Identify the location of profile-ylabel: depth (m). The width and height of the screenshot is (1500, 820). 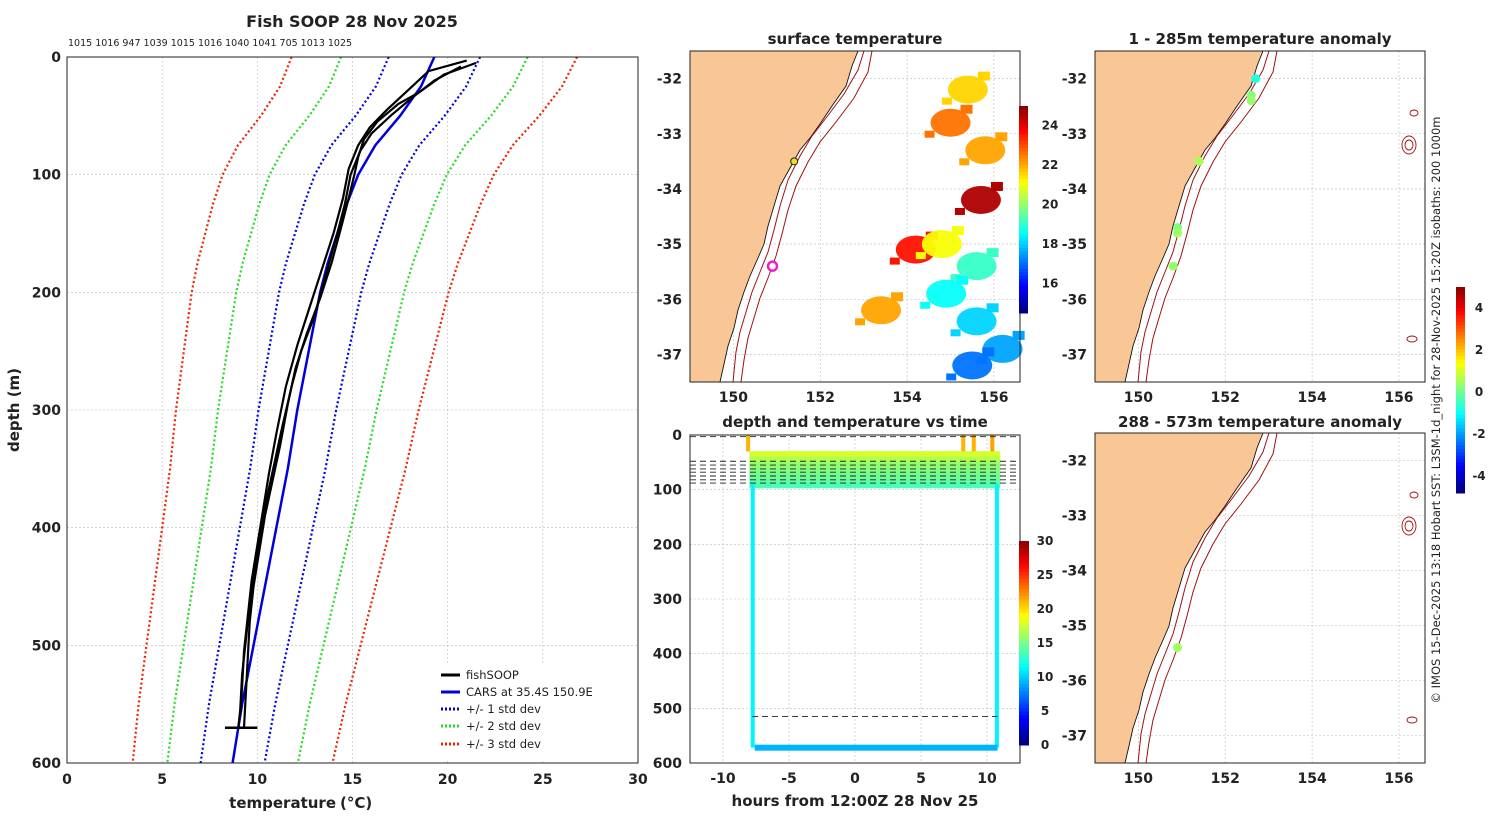
(14, 410).